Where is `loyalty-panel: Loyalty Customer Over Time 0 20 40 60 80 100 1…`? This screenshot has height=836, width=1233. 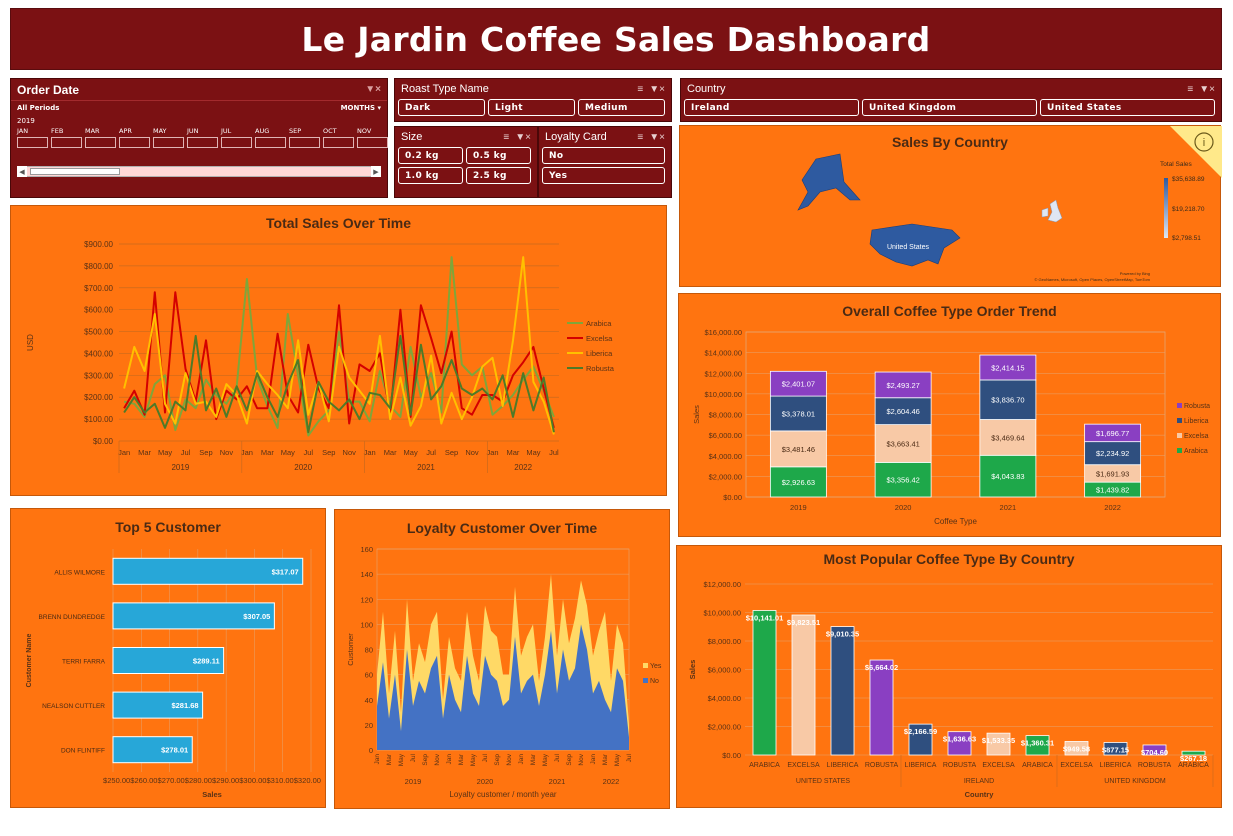 loyalty-panel: Loyalty Customer Over Time 0 20 40 60 80 100 1… is located at coordinates (502, 659).